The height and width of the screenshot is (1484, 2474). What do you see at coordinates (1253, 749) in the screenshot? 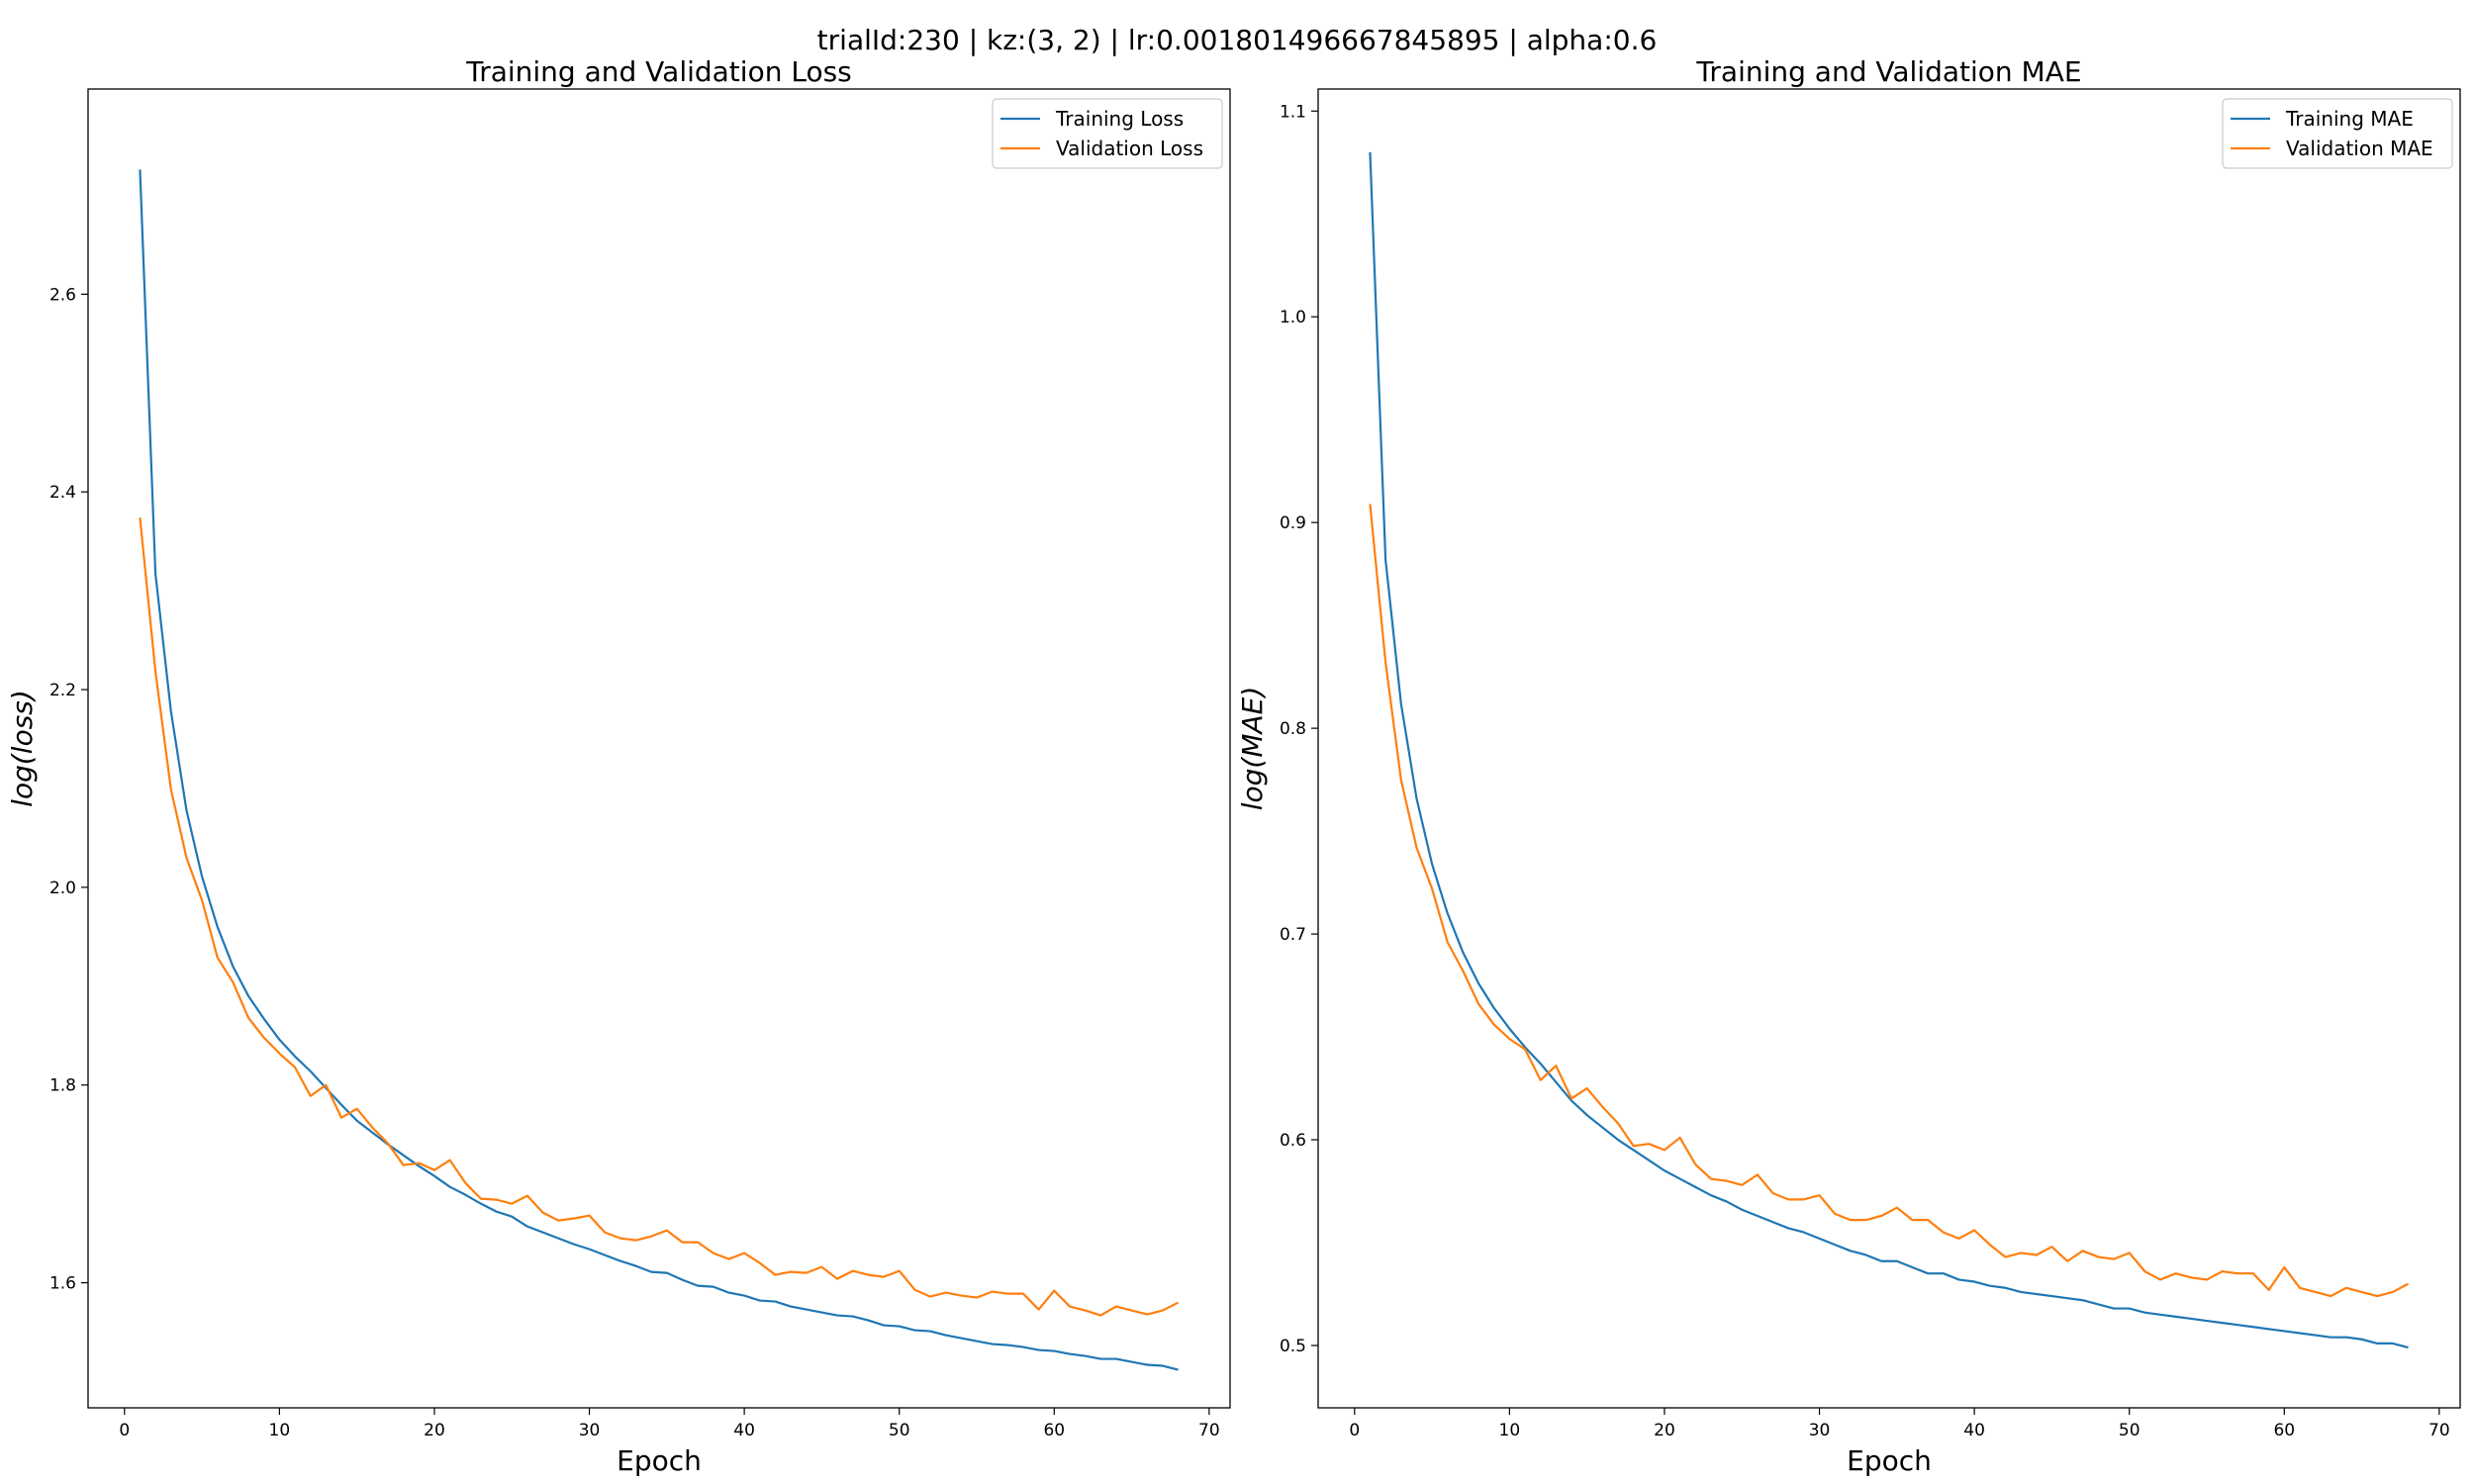
I see `mae-y-axis-label: log(MAE)` at bounding box center [1253, 749].